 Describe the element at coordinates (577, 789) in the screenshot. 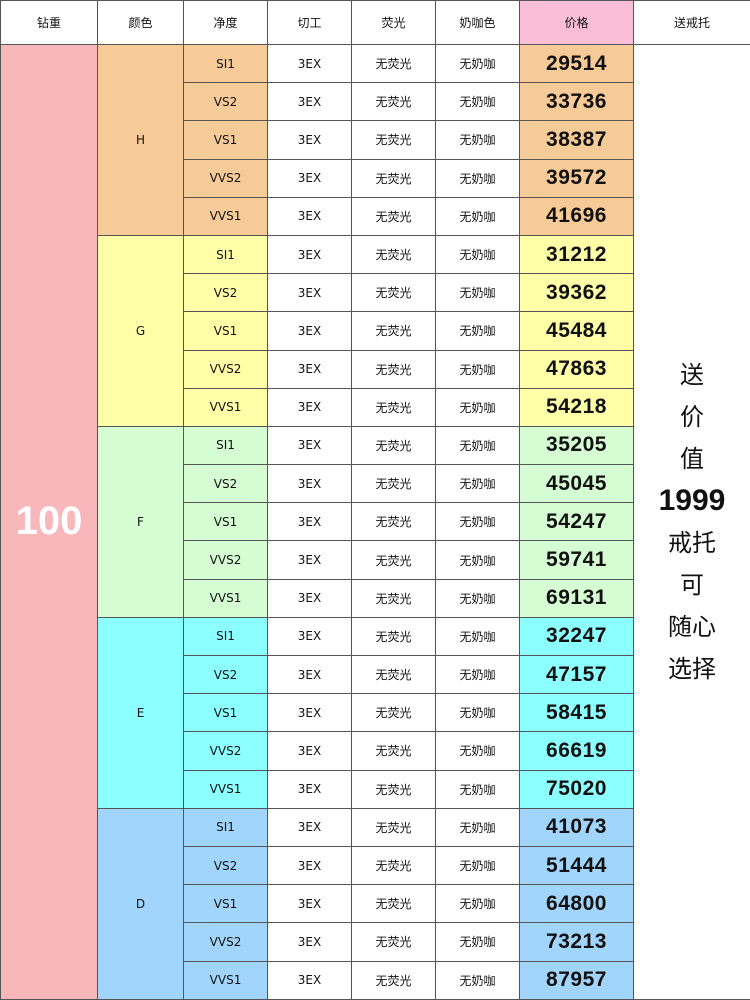

I see `price-cell: 75020` at that location.